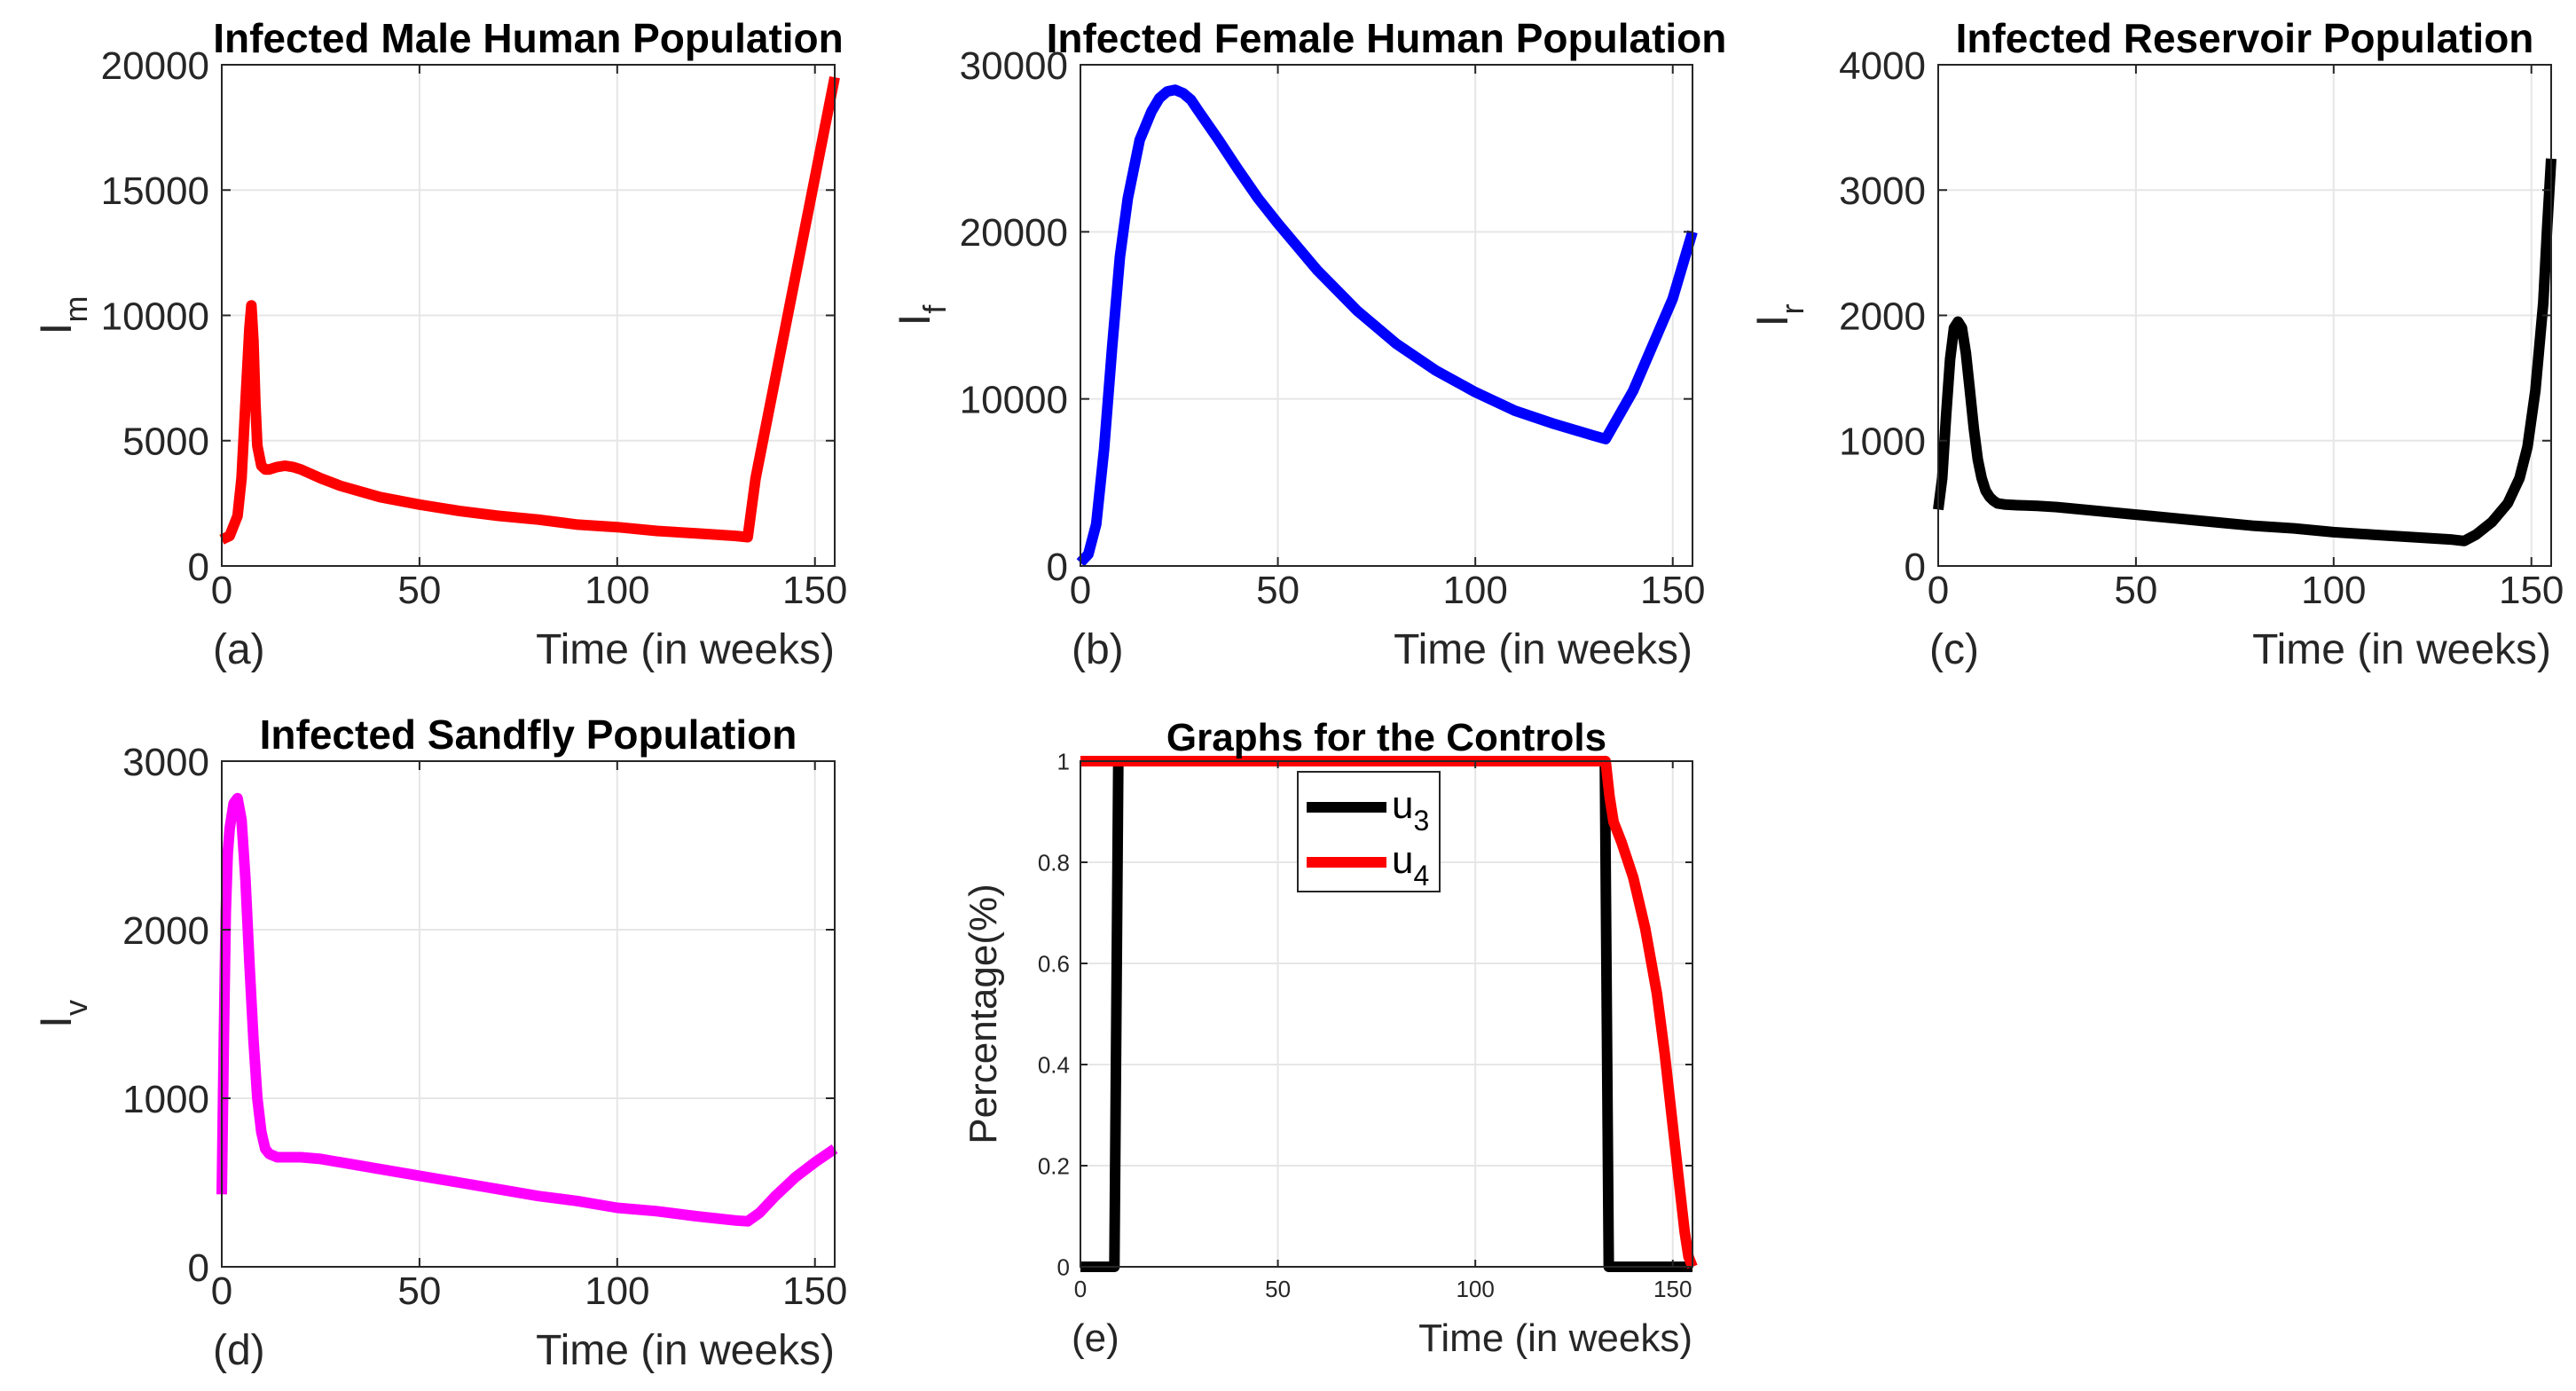  Describe the element at coordinates (1475, 1289) in the screenshot. I see `panel-e-x-tick-label: 100` at that location.